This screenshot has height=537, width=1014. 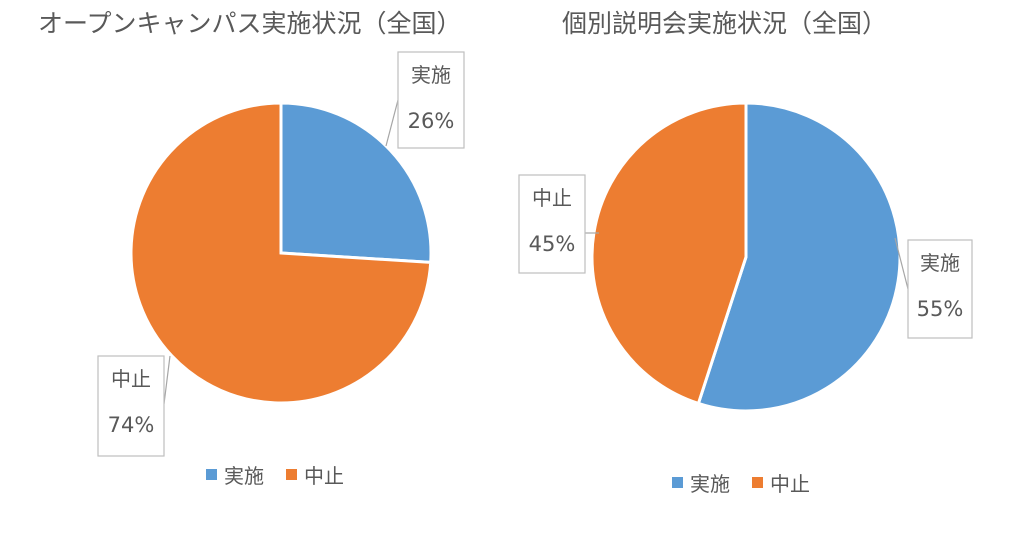 I want to click on pie-slice-open-campus-jisshi, so click(x=356, y=183).